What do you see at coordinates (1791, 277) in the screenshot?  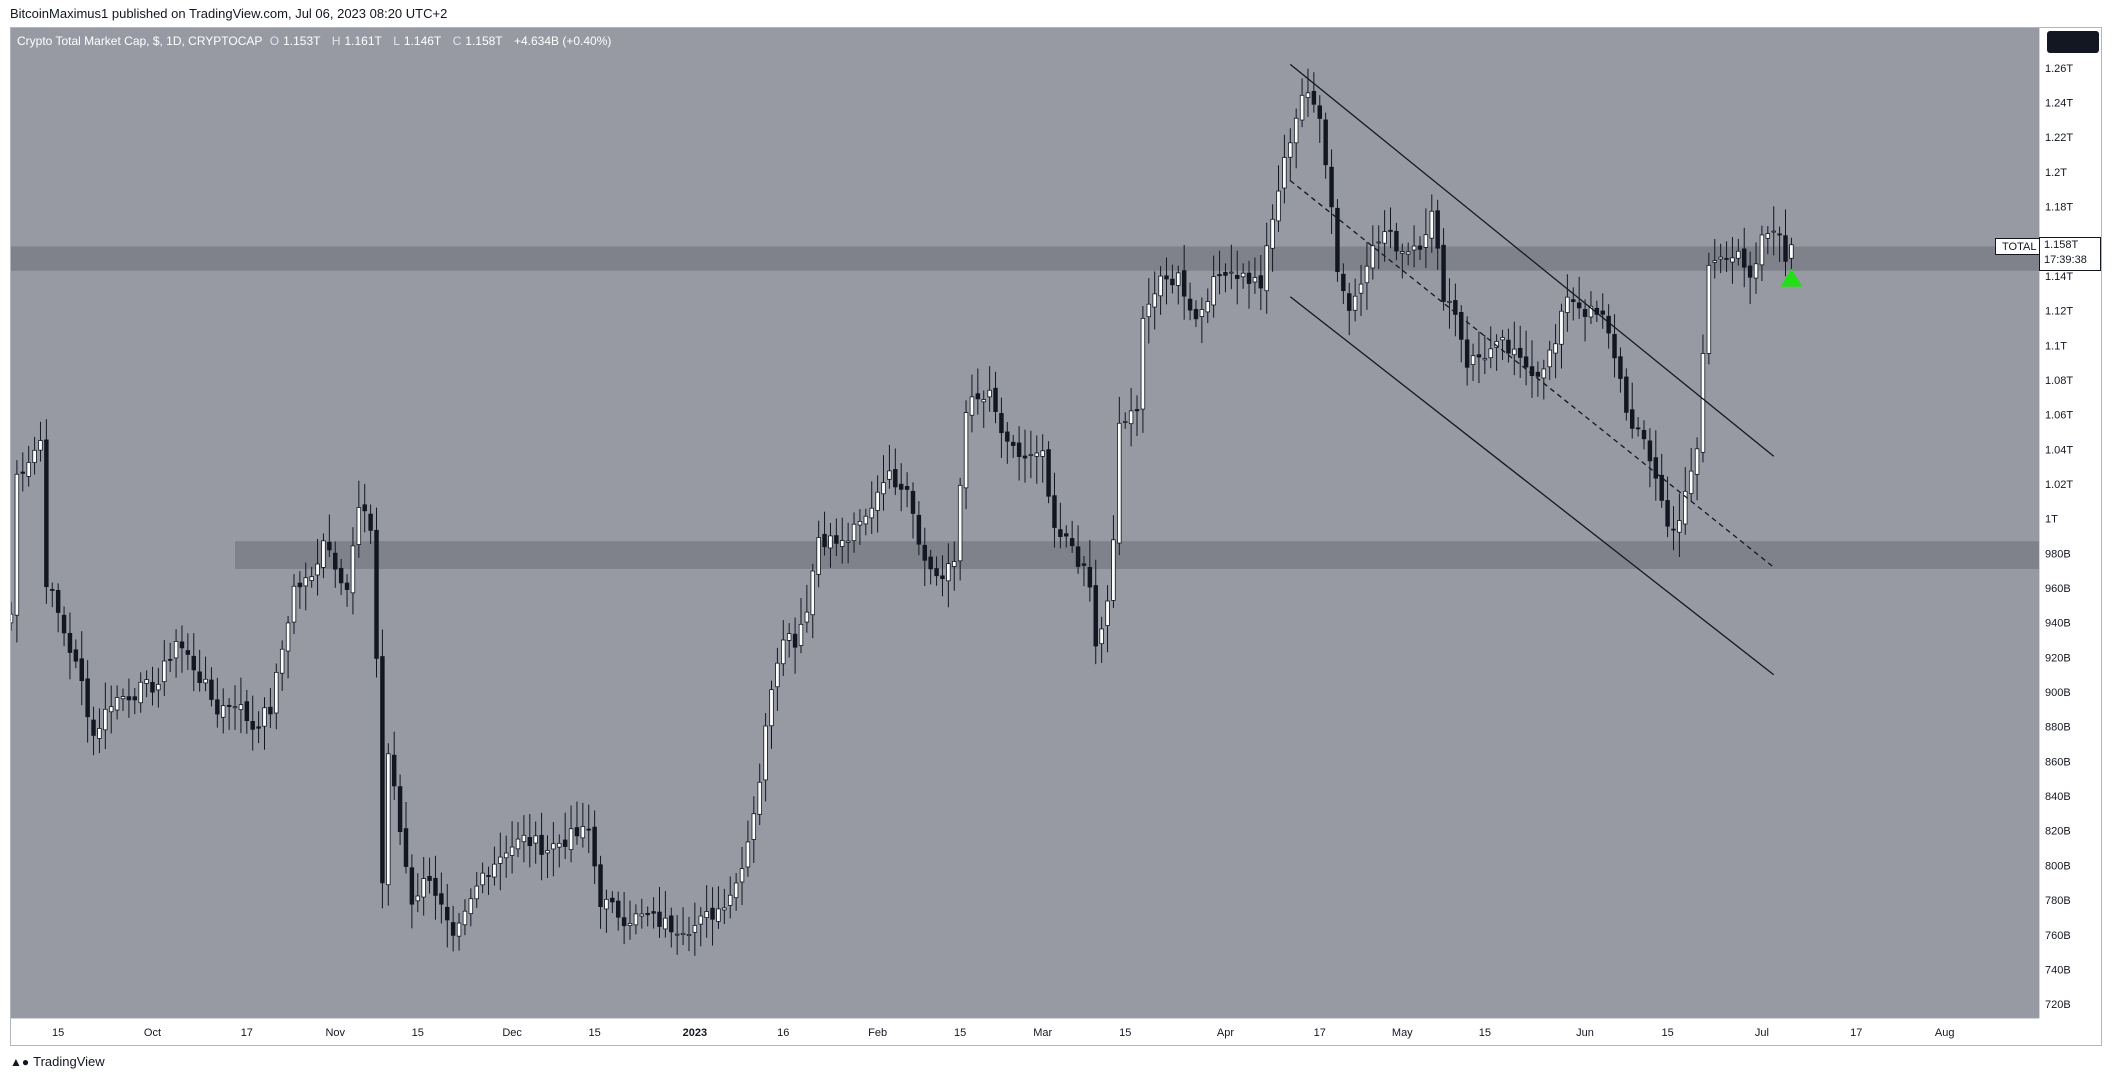 I see `breakout-arrow-icon` at bounding box center [1791, 277].